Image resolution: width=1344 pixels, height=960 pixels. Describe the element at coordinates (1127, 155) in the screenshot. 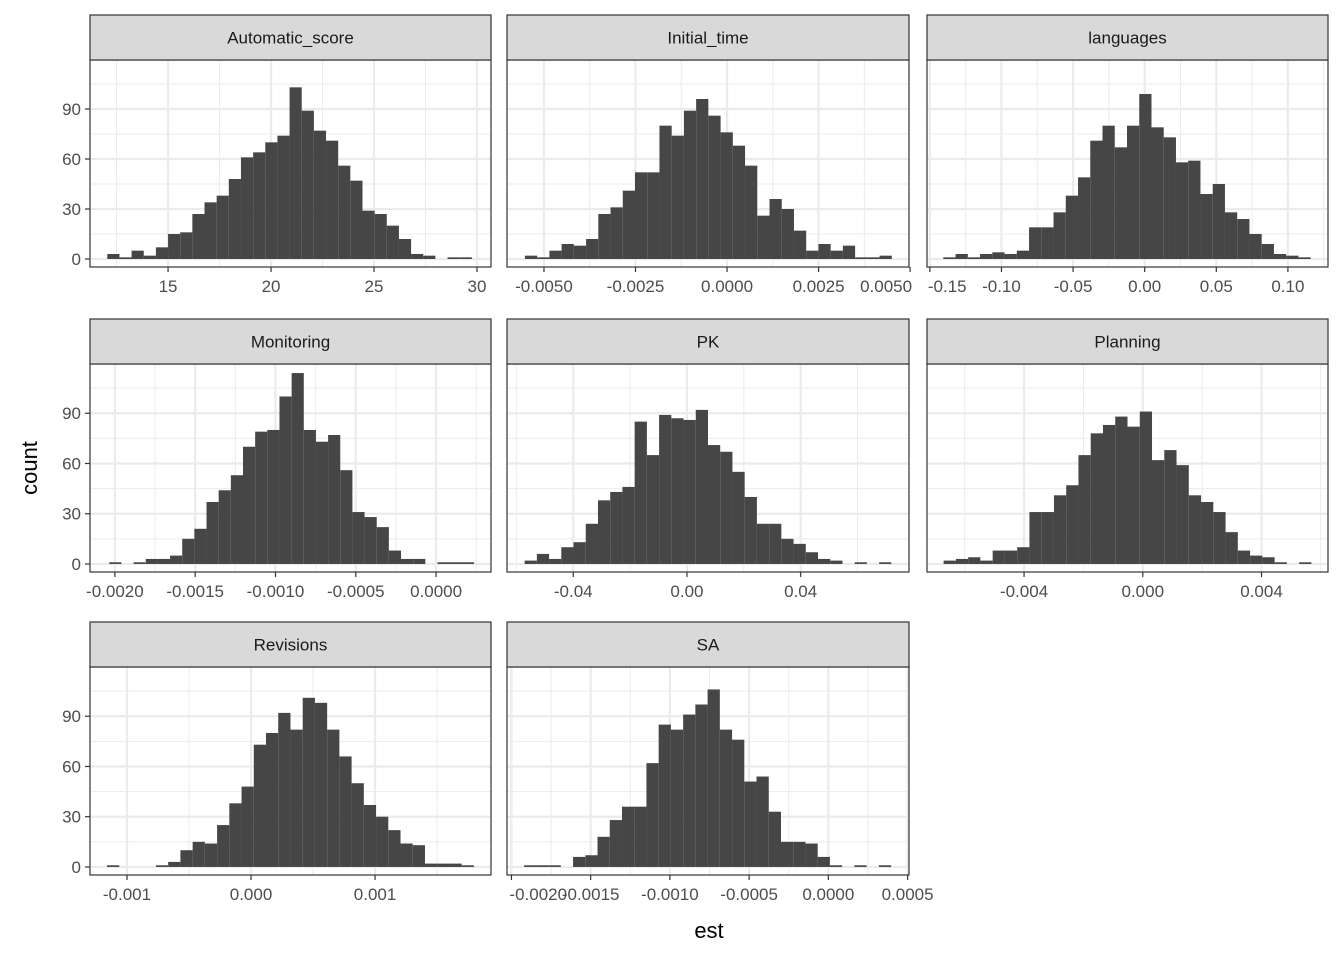

I see `facet-panel: languages -0.15 -0.10 -0.05 0.00 0.05 0.10` at that location.